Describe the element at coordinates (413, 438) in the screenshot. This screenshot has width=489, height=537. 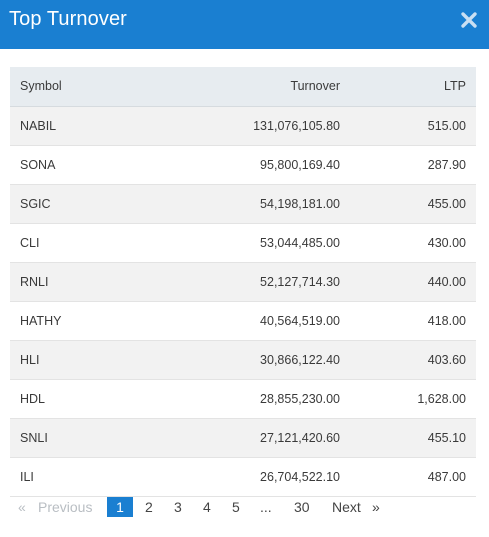
I see `cell-ltp: 455.10` at that location.